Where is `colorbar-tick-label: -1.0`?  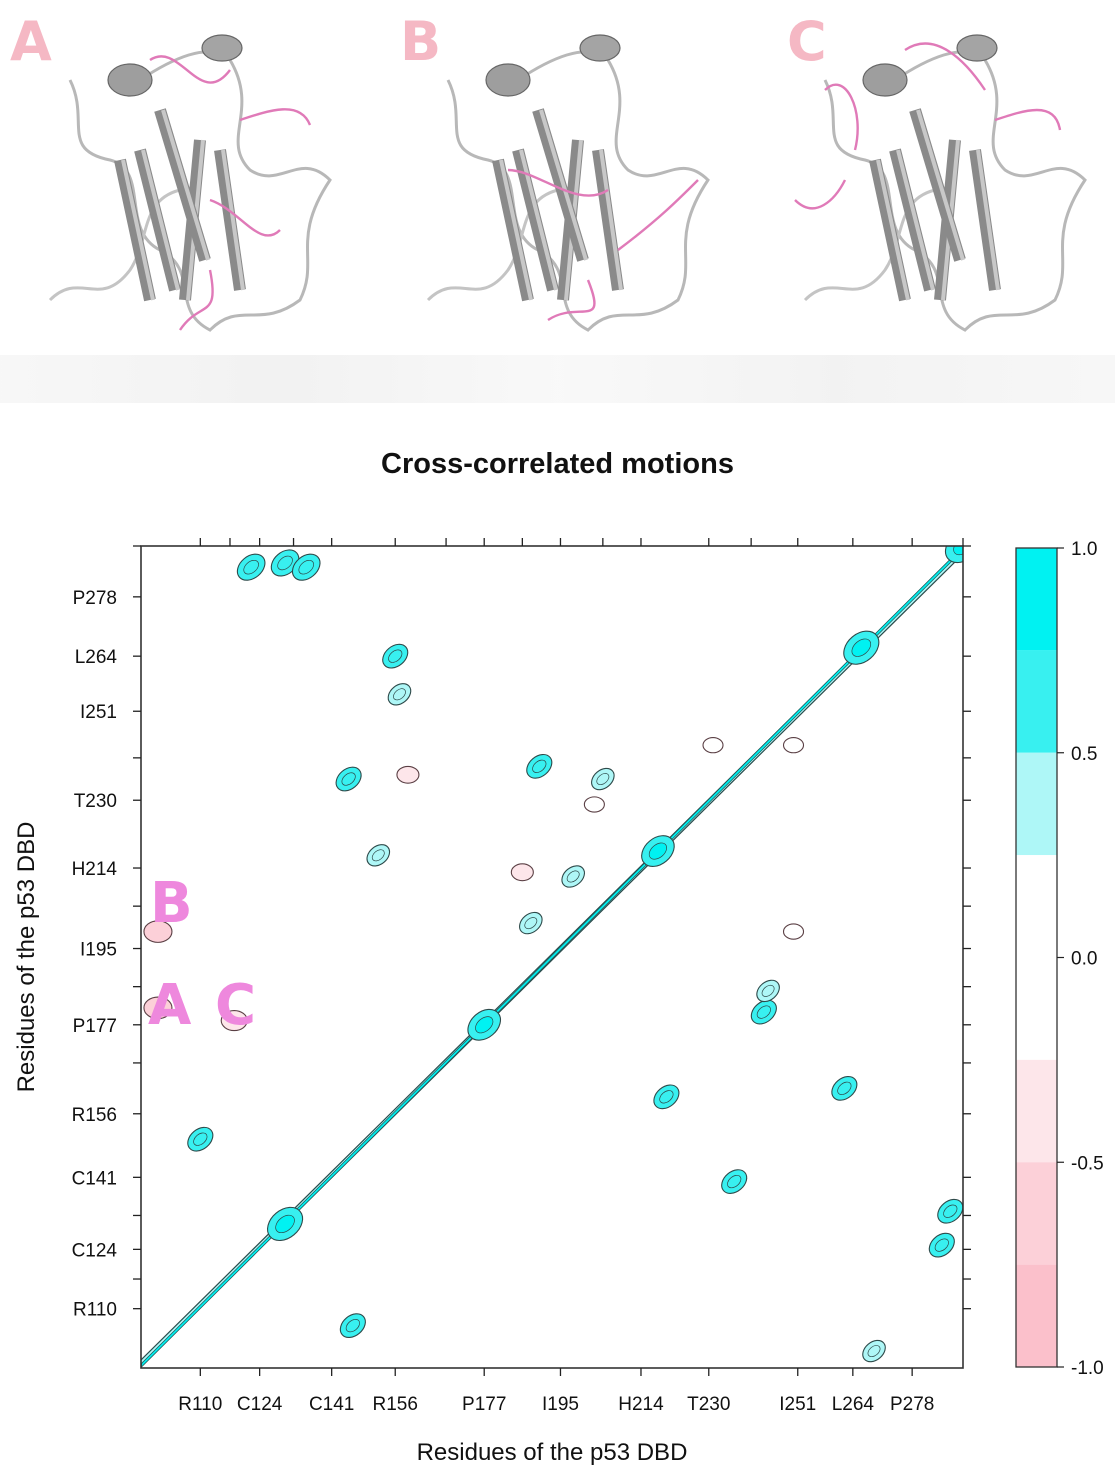
colorbar-tick-label: -1.0 is located at coordinates (1087, 1368).